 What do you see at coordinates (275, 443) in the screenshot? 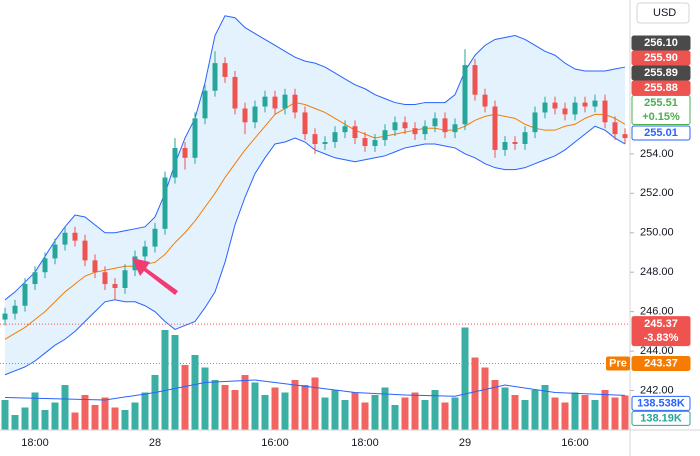
I see `x-tick-label: 16:00` at bounding box center [275, 443].